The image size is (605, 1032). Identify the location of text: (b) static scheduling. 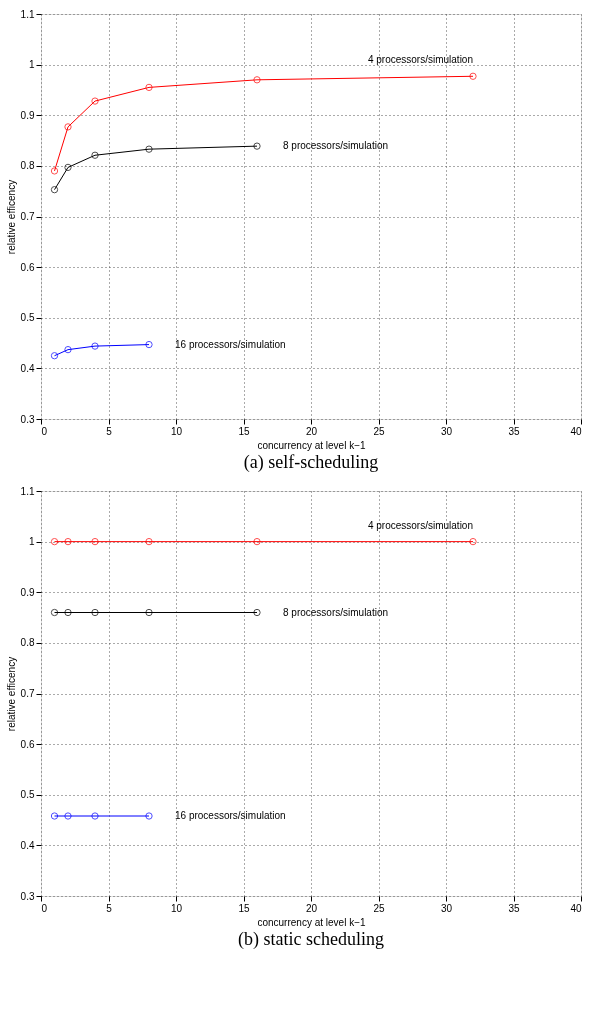
(311, 939).